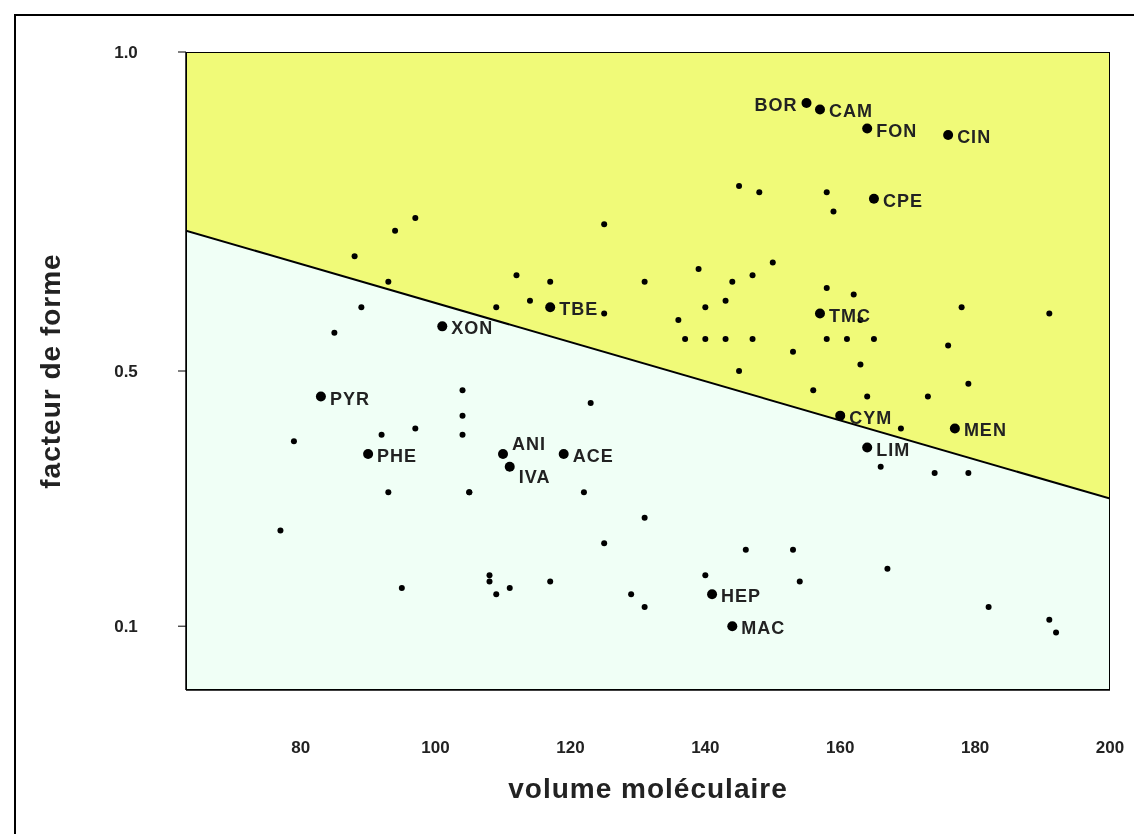  I want to click on annotation: MAC, so click(763, 628).